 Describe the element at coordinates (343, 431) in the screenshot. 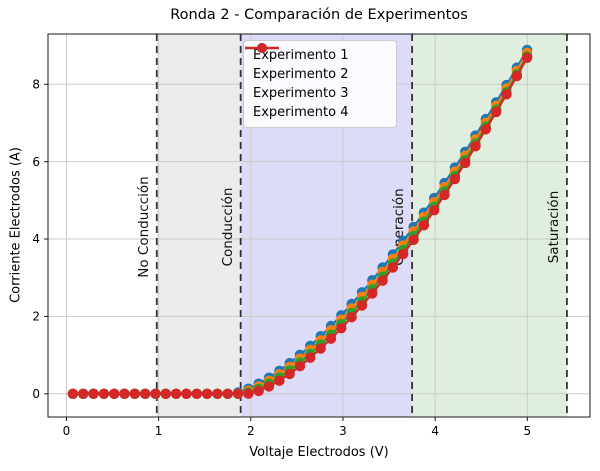

I see `x-tick-label: 3` at that location.